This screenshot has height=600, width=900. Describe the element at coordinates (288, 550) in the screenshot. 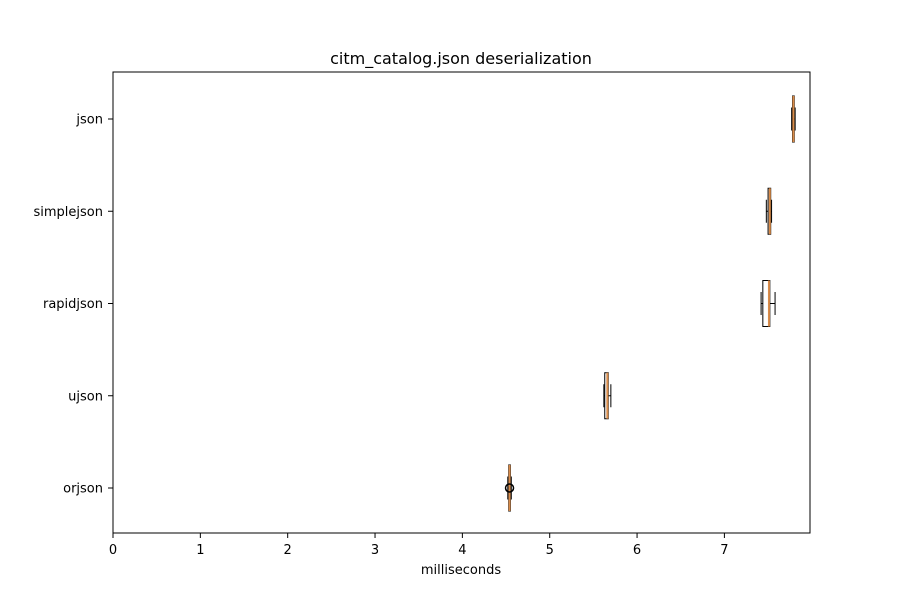

I see `x-tick-label: 2` at that location.